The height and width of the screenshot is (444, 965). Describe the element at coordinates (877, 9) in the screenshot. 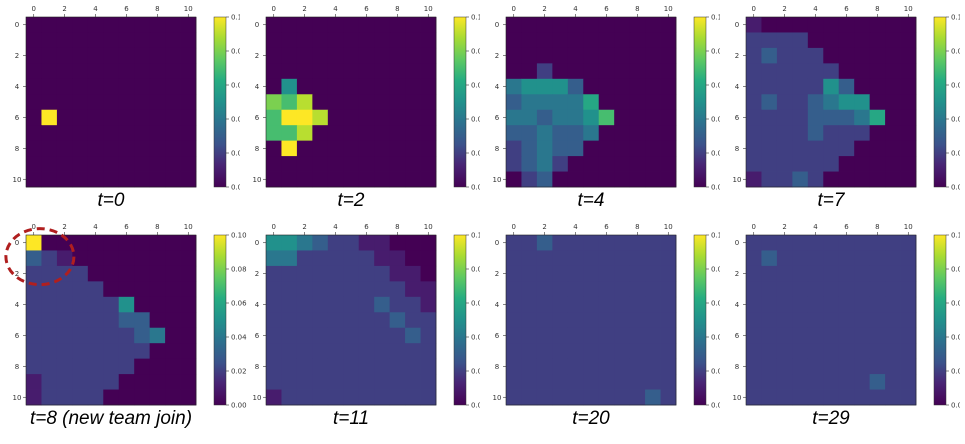

I see `x-tick-label: 8` at that location.